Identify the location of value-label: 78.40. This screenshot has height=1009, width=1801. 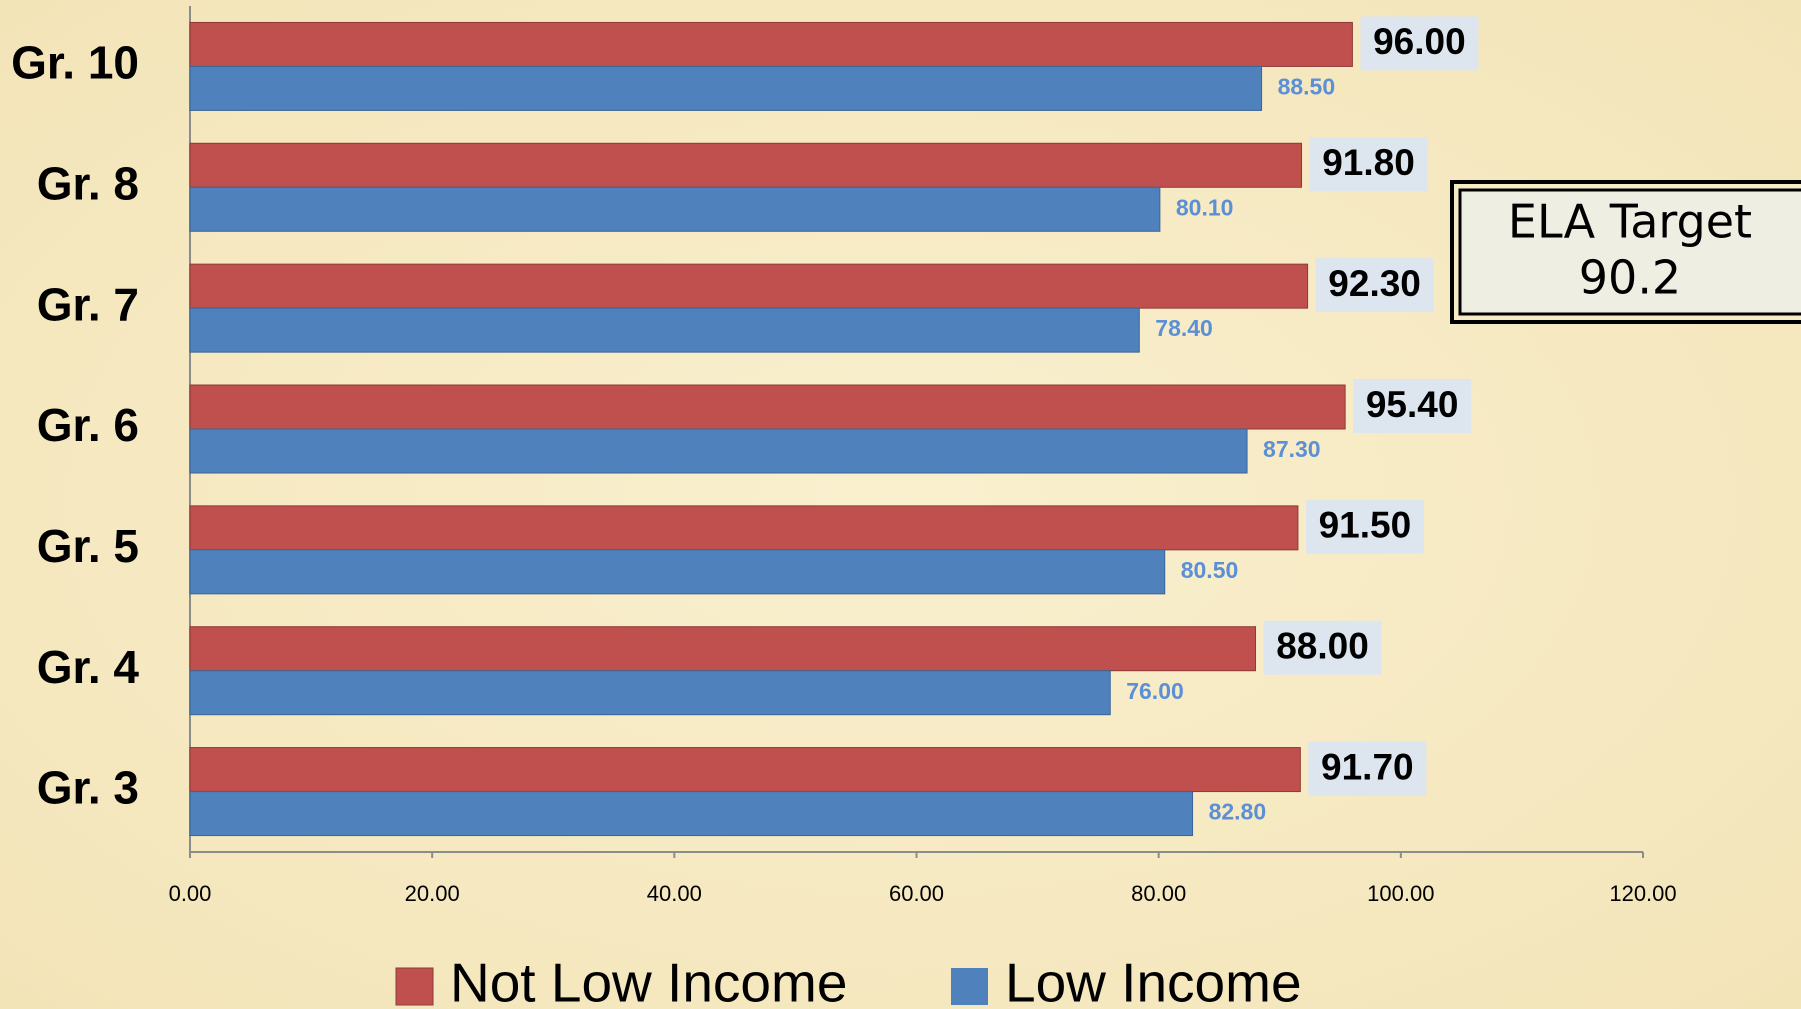
(1184, 328).